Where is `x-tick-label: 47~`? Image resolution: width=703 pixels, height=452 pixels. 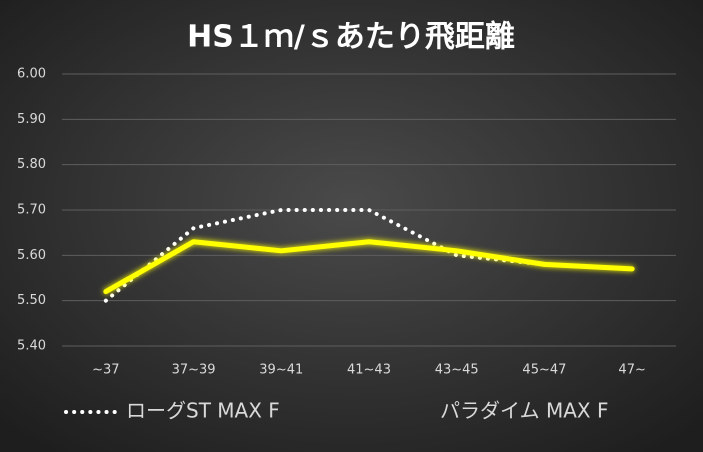 x-tick-label: 47~ is located at coordinates (631, 370).